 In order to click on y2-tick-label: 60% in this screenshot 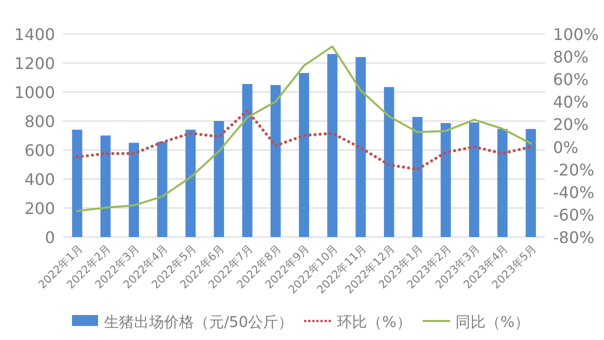, I will do `click(571, 80)`.